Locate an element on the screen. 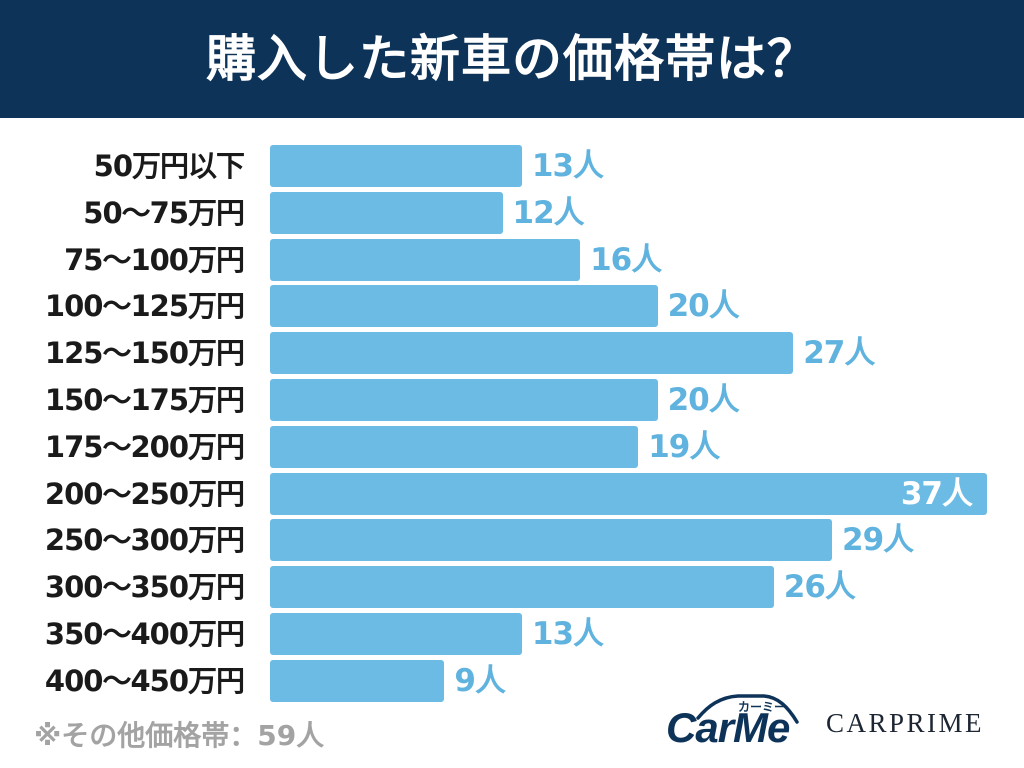 The width and height of the screenshot is (1024, 768). category-label: 350〜400万円 is located at coordinates (144, 634).